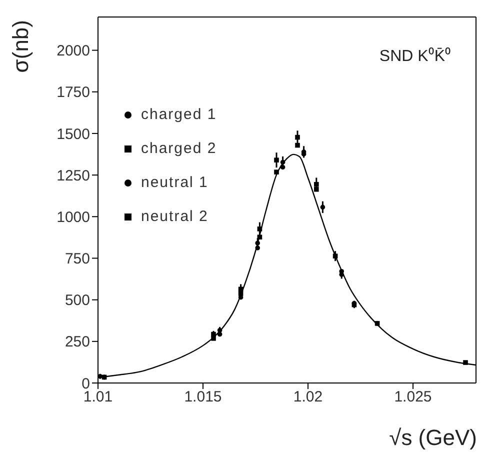  Describe the element at coordinates (73, 93) in the screenshot. I see `y-tick-label: 1750` at that location.